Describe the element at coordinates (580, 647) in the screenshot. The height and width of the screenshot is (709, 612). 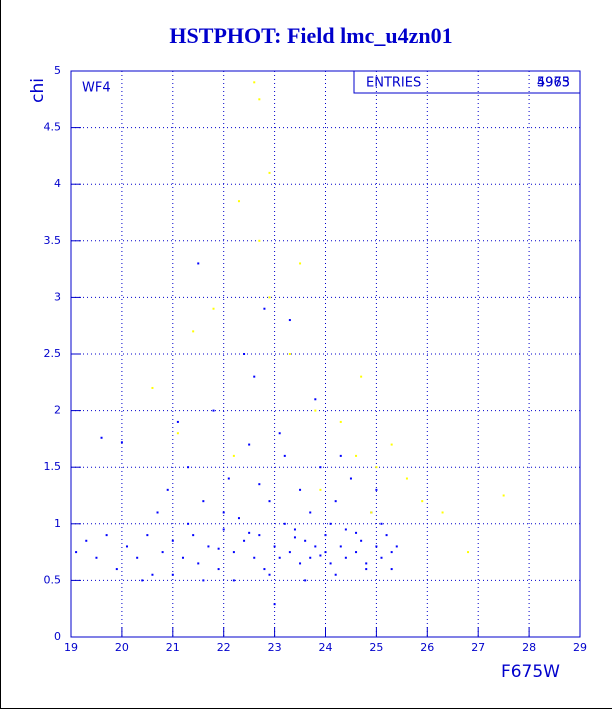
I see `x-tick-label: 29` at that location.